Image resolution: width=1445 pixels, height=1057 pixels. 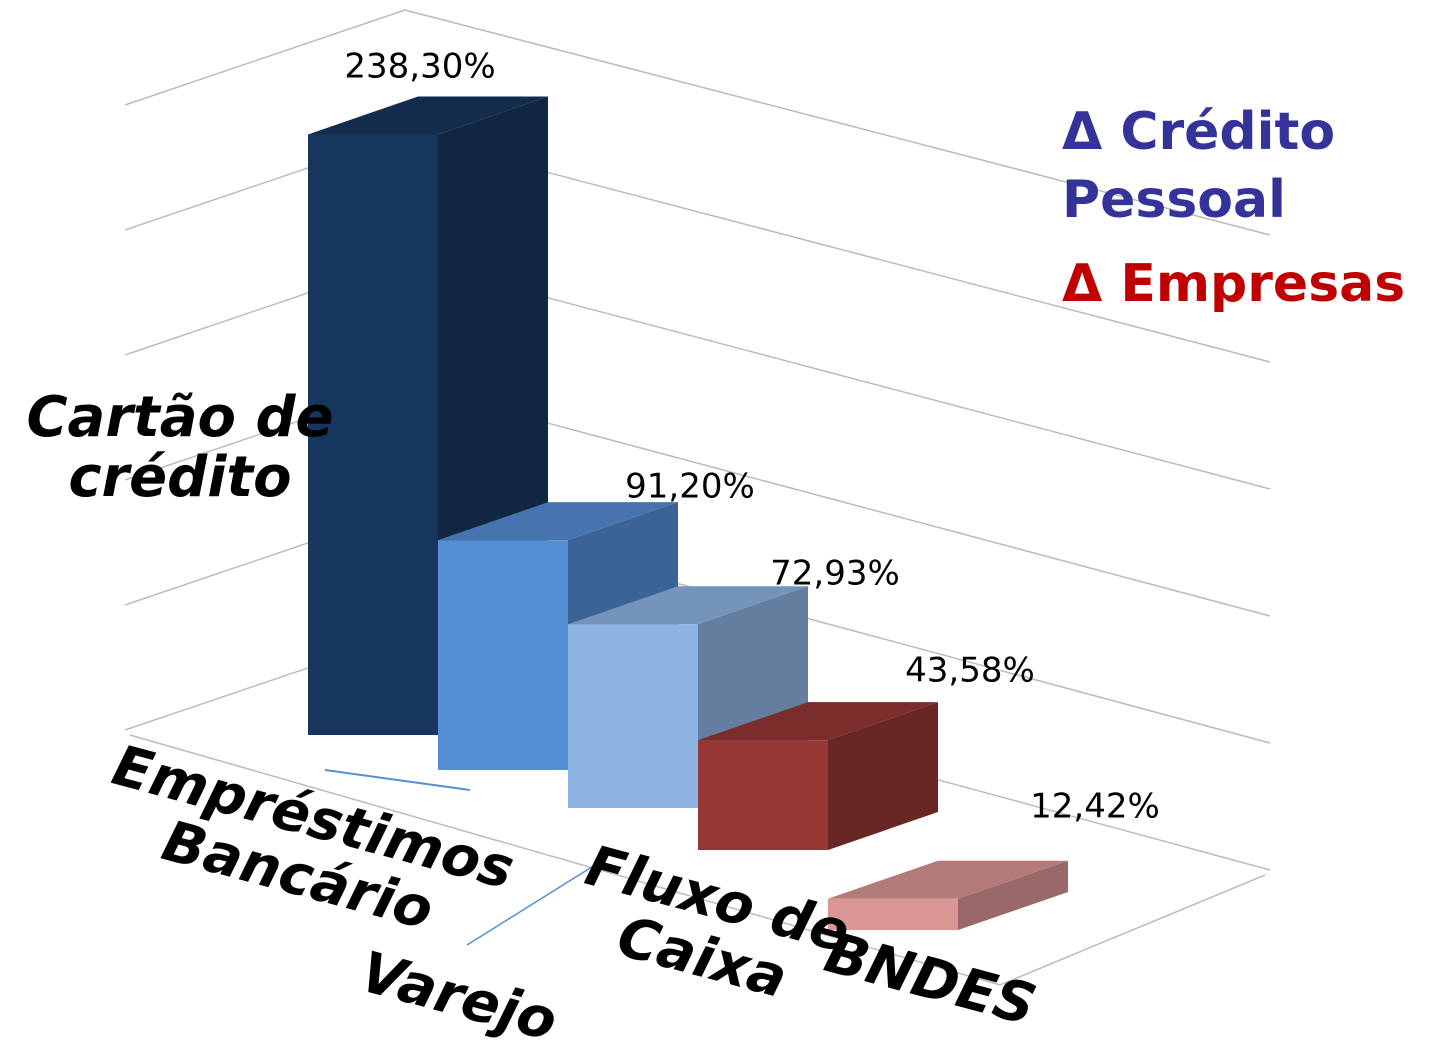 What do you see at coordinates (835, 574) in the screenshot?
I see `value-label: 72,93%` at bounding box center [835, 574].